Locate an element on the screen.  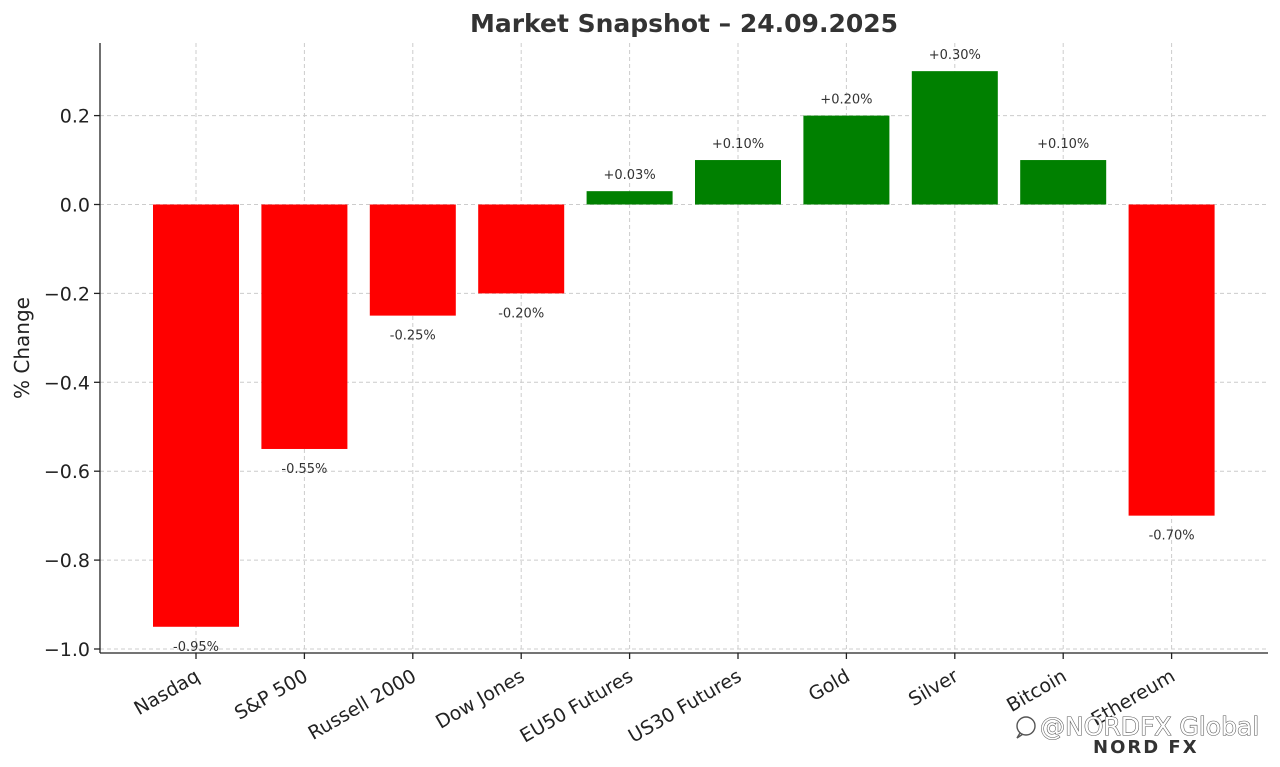
bar-ethereum is located at coordinates (1171, 360).